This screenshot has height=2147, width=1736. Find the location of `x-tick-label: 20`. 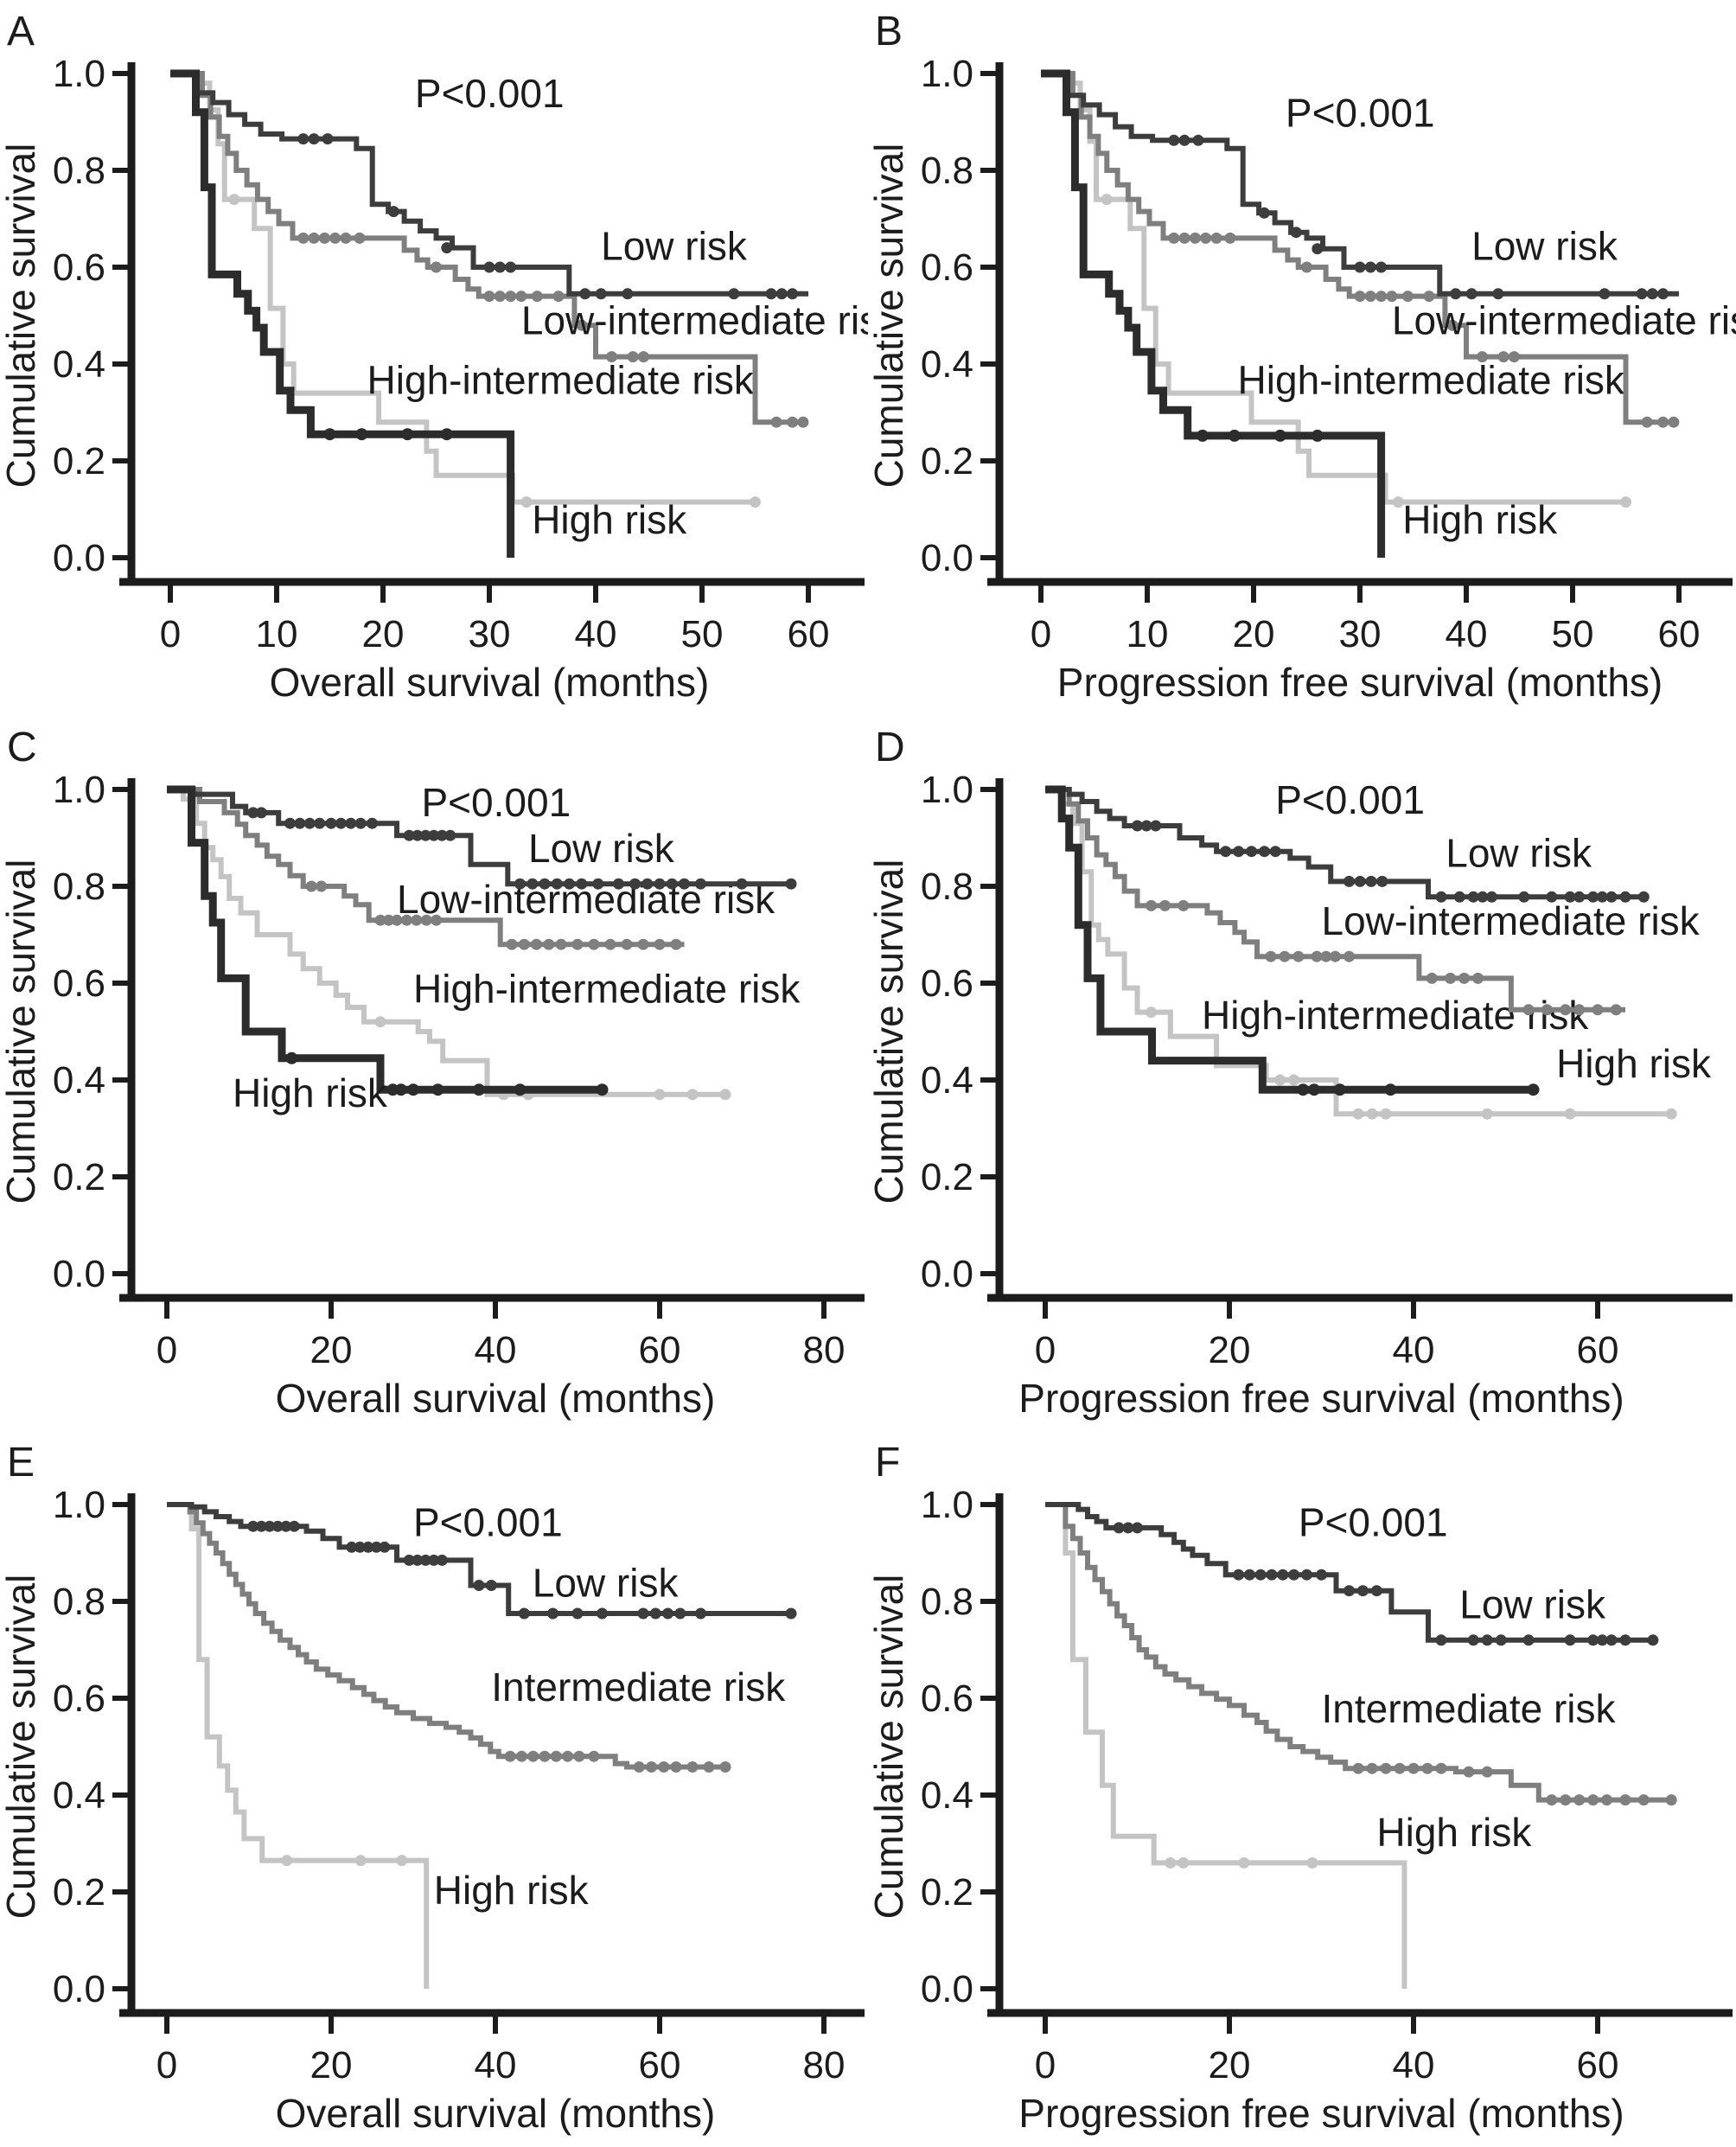

x-tick-label: 20 is located at coordinates (1254, 634).